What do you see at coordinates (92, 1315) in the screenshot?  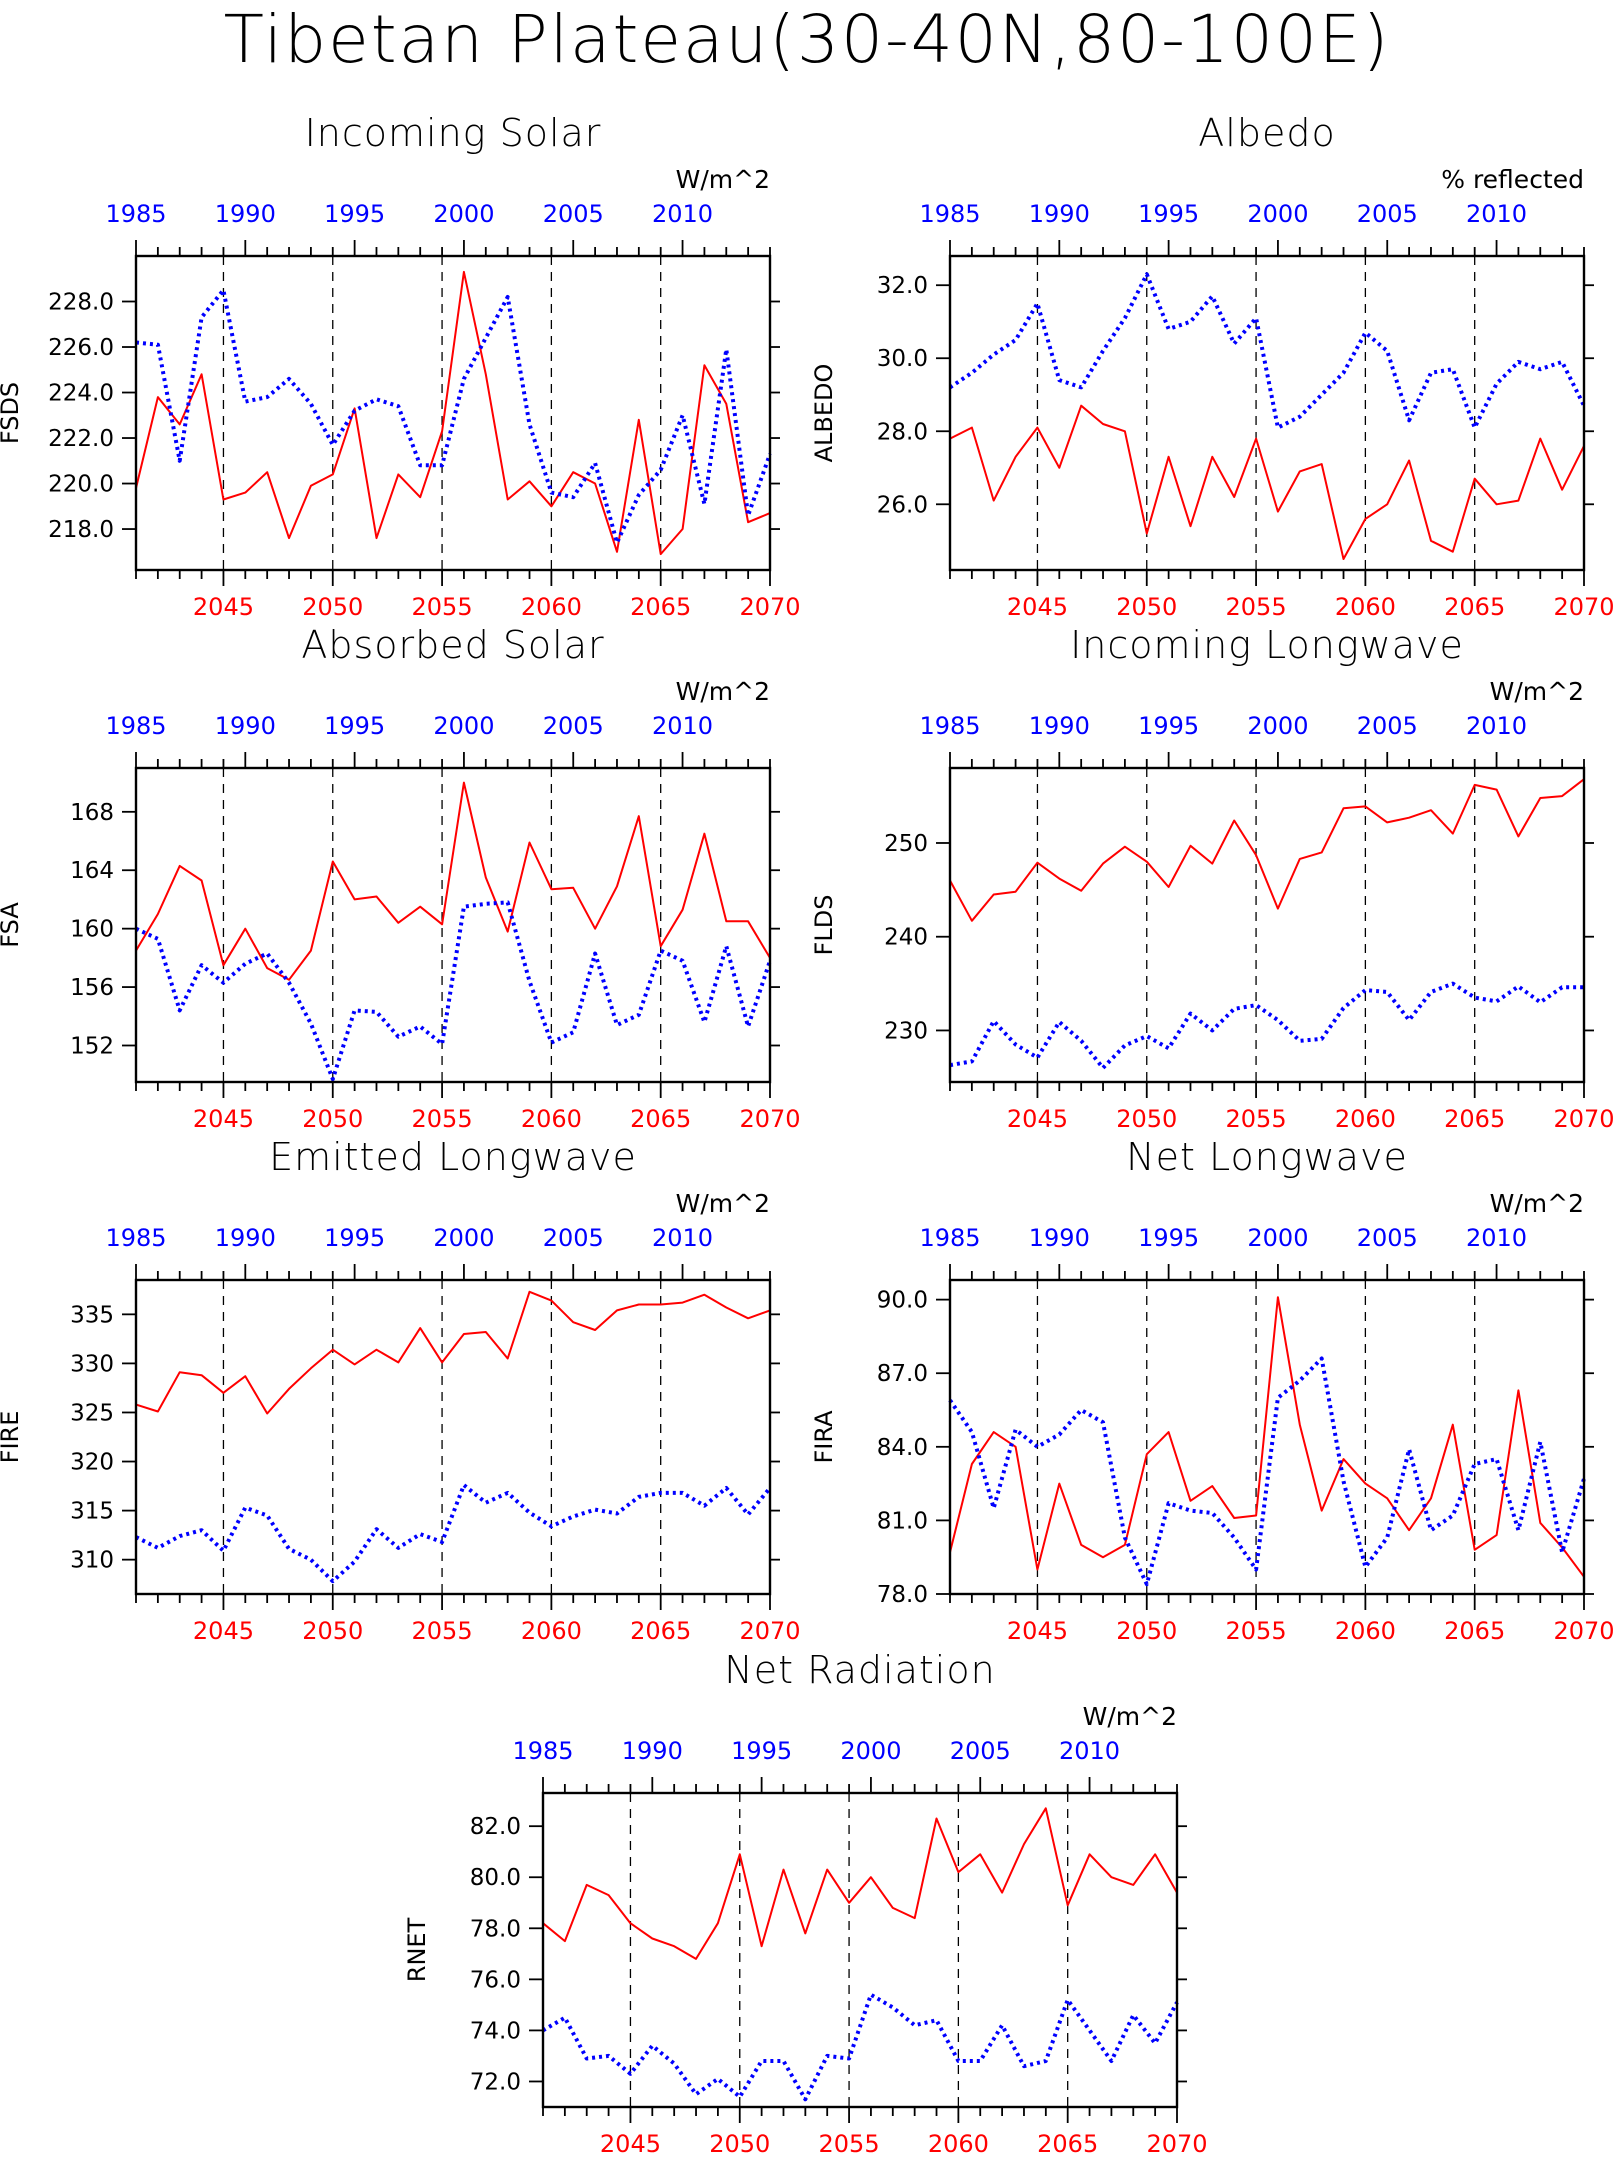 I see `y-tick-label: 335` at bounding box center [92, 1315].